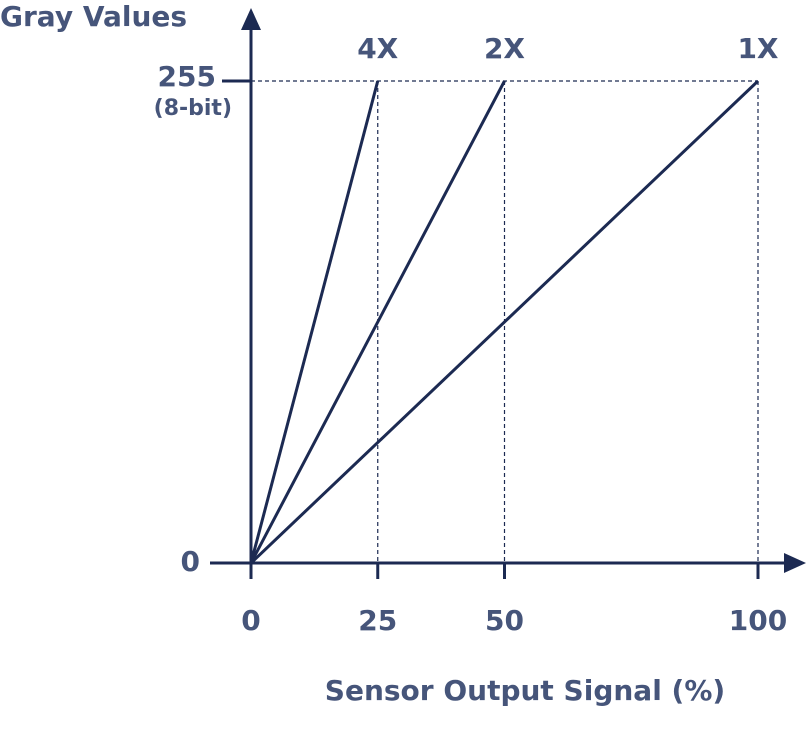 This screenshot has height=736, width=807. What do you see at coordinates (250, 620) in the screenshot?
I see `x-tick-label: 0` at bounding box center [250, 620].